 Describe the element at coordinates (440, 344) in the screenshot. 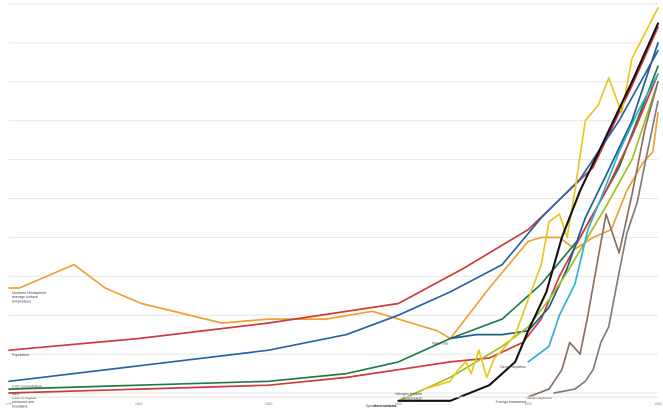

I see `series-label: Water use` at that location.